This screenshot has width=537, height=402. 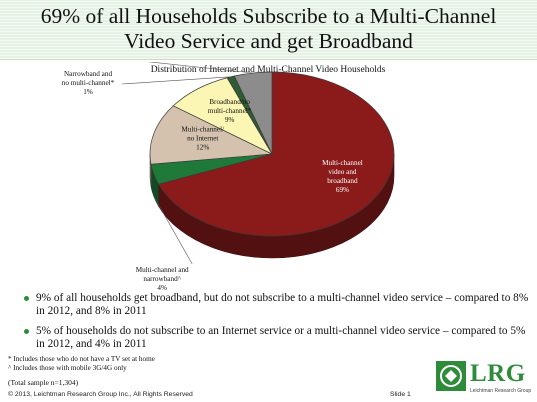 I want to click on title-banner, so click(x=268, y=30).